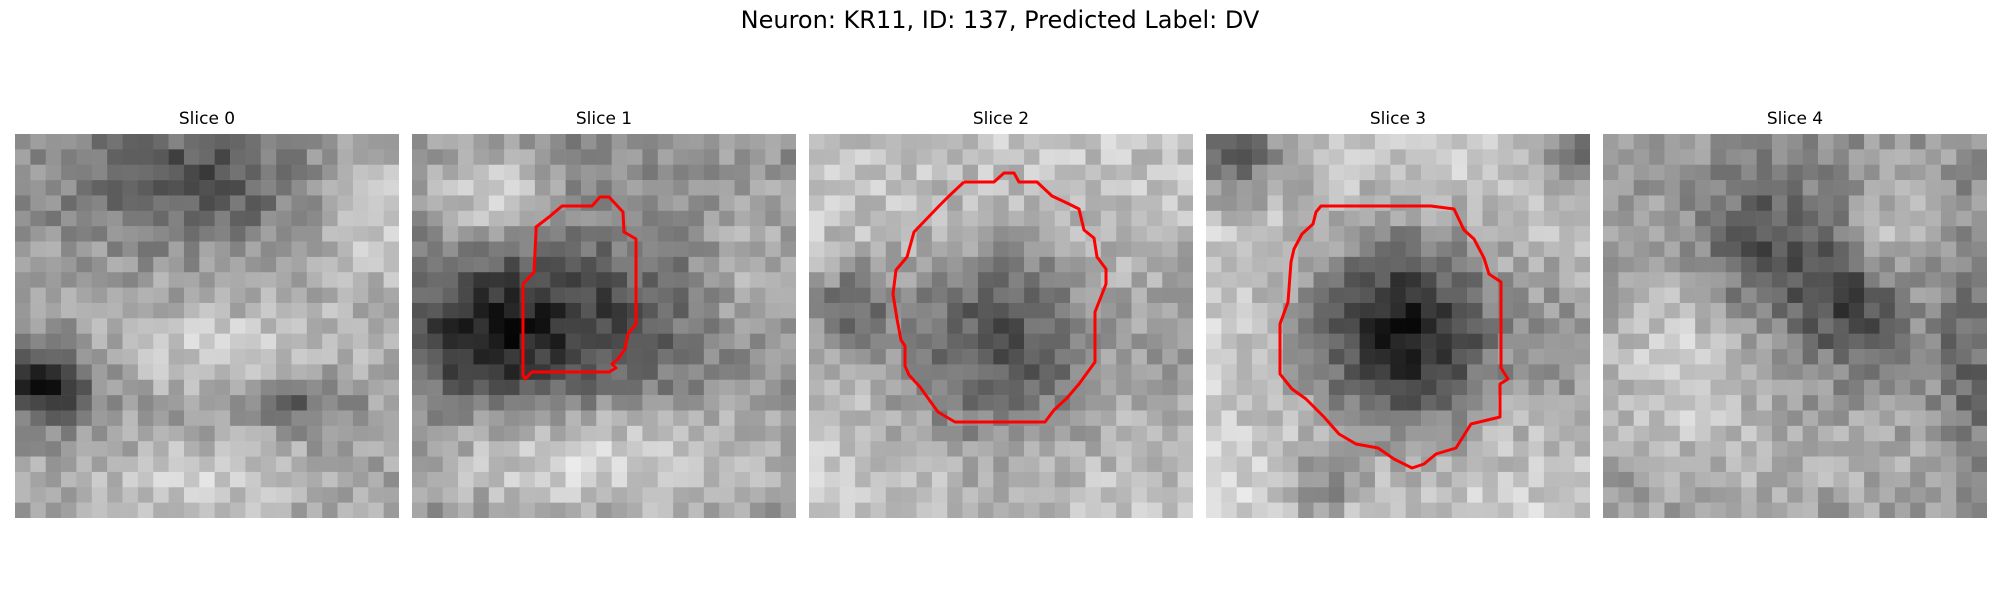 The image size is (2000, 600). Describe the element at coordinates (1001, 119) in the screenshot. I see `slice-title: Slice 2` at that location.